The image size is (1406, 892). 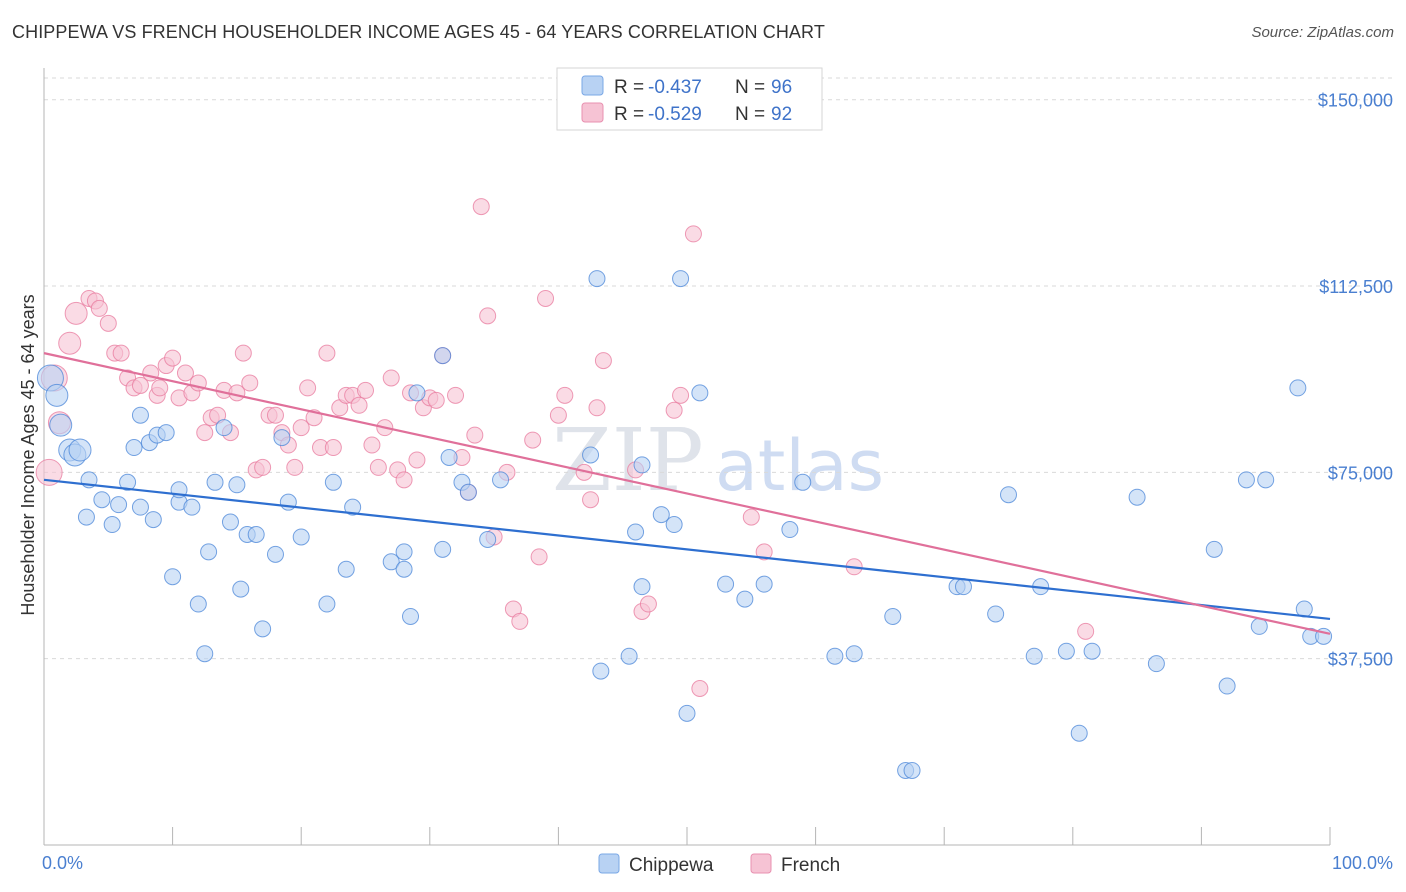 I want to click on y-axis-title: Householder Income Ages 45 - 64 years, so click(x=28, y=454).